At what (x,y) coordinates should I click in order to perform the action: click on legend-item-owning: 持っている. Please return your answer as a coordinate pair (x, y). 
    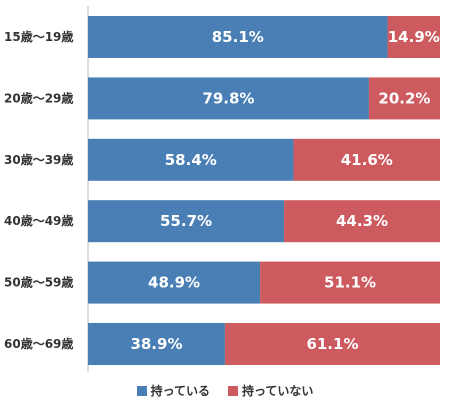
    Looking at the image, I should click on (173, 390).